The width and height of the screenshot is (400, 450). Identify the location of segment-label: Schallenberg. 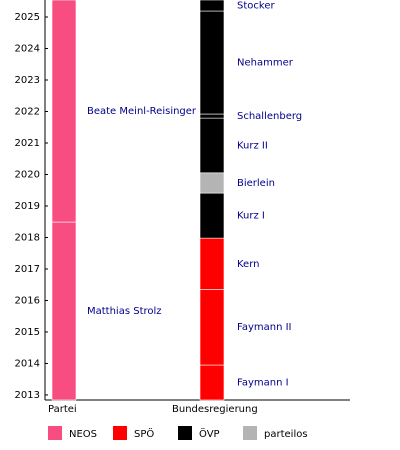
(269, 116).